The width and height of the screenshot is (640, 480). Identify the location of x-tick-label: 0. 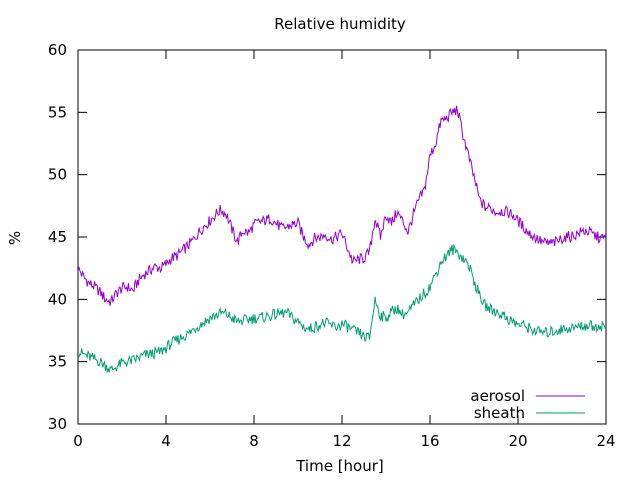
(78, 441).